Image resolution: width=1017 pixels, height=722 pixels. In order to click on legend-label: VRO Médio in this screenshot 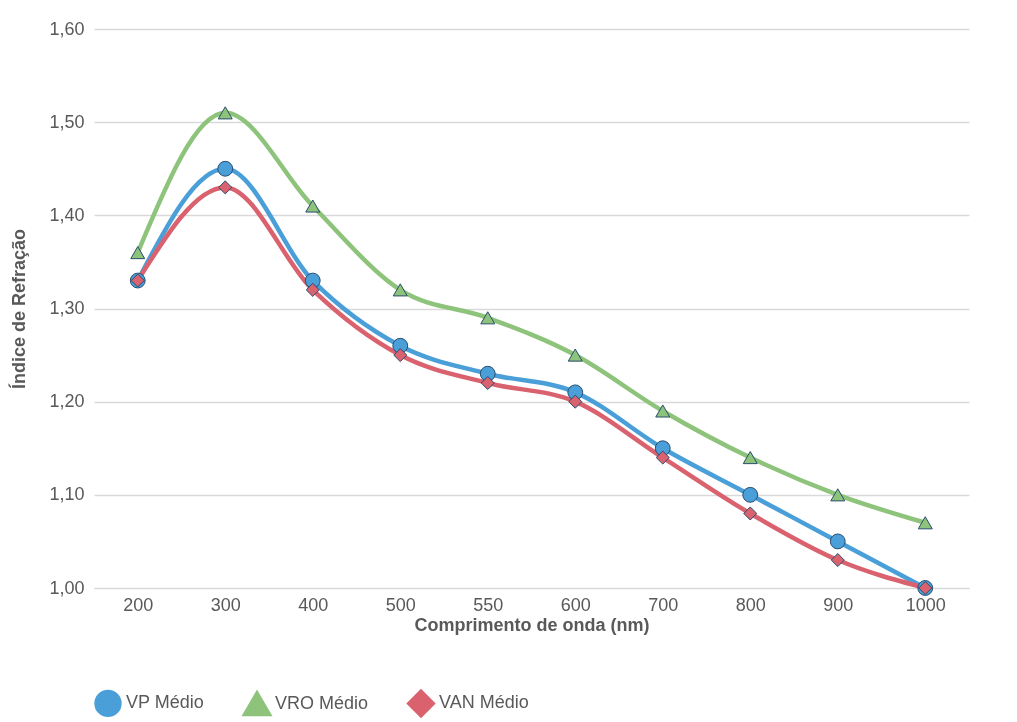, I will do `click(322, 703)`.